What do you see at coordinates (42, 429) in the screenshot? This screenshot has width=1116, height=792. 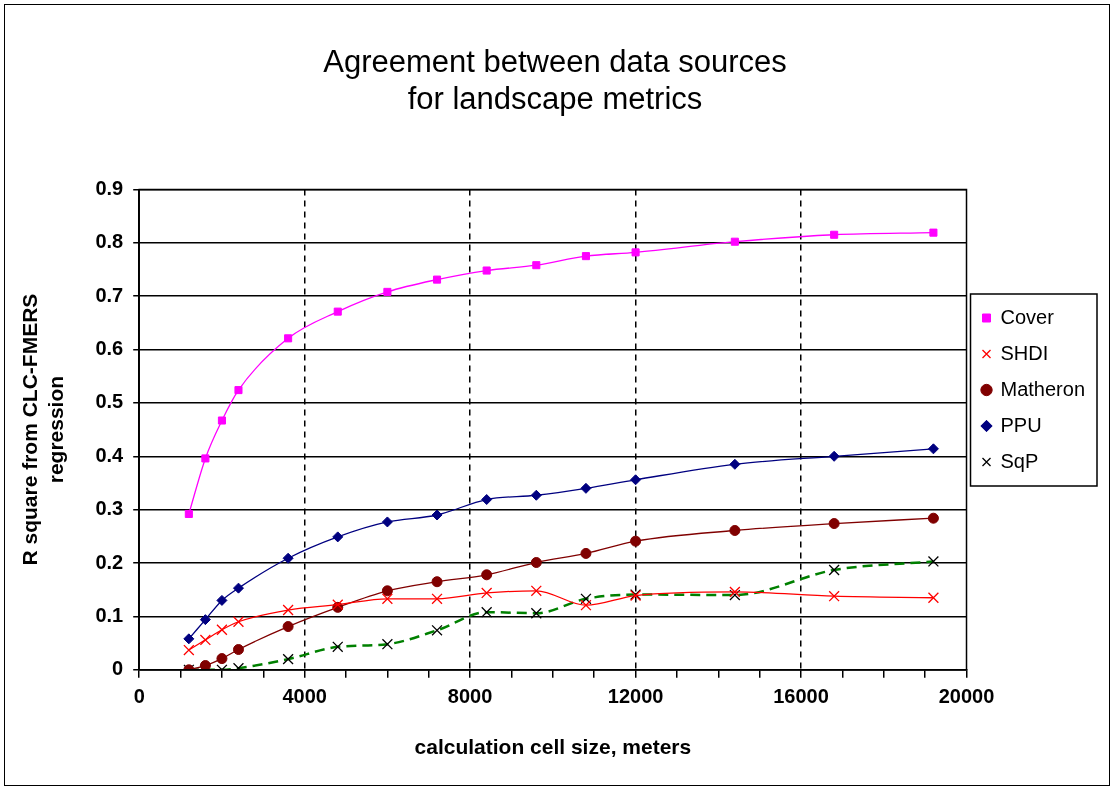 I see `y-axis-title: R square from CLC-FMERS regression` at bounding box center [42, 429].